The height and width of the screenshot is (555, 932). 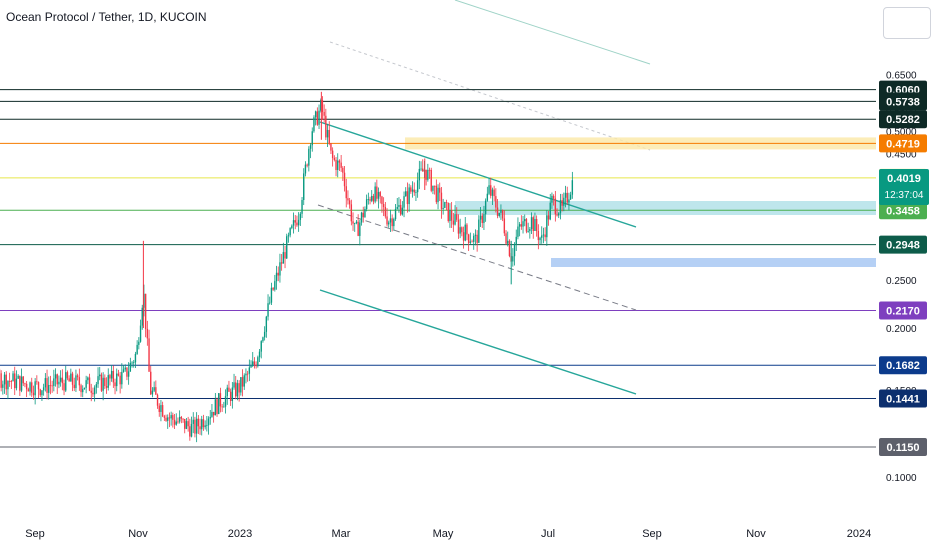 I want to click on y-axis-tick-label: 0.2500, so click(x=901, y=281).